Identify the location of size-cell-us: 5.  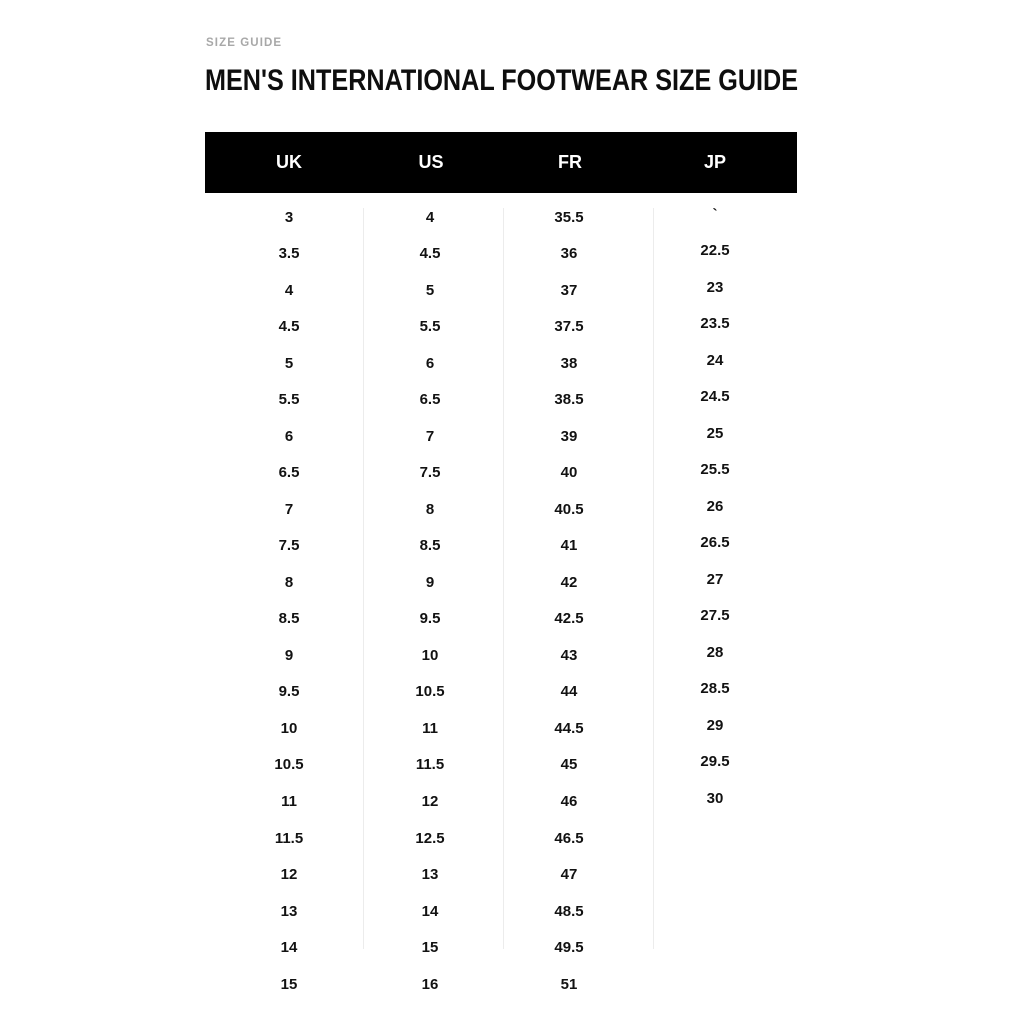
(430, 290).